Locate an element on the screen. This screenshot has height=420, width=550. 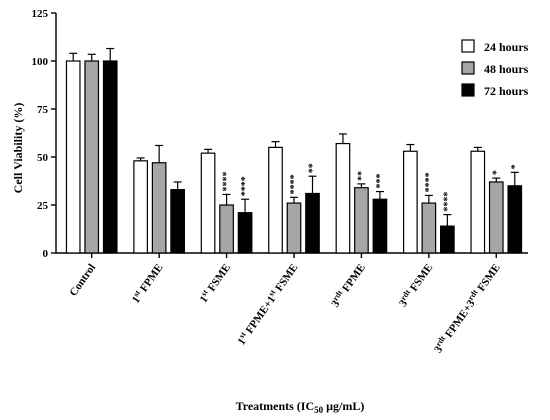
category-label: 1st FPME is located at coordinates (146, 283).